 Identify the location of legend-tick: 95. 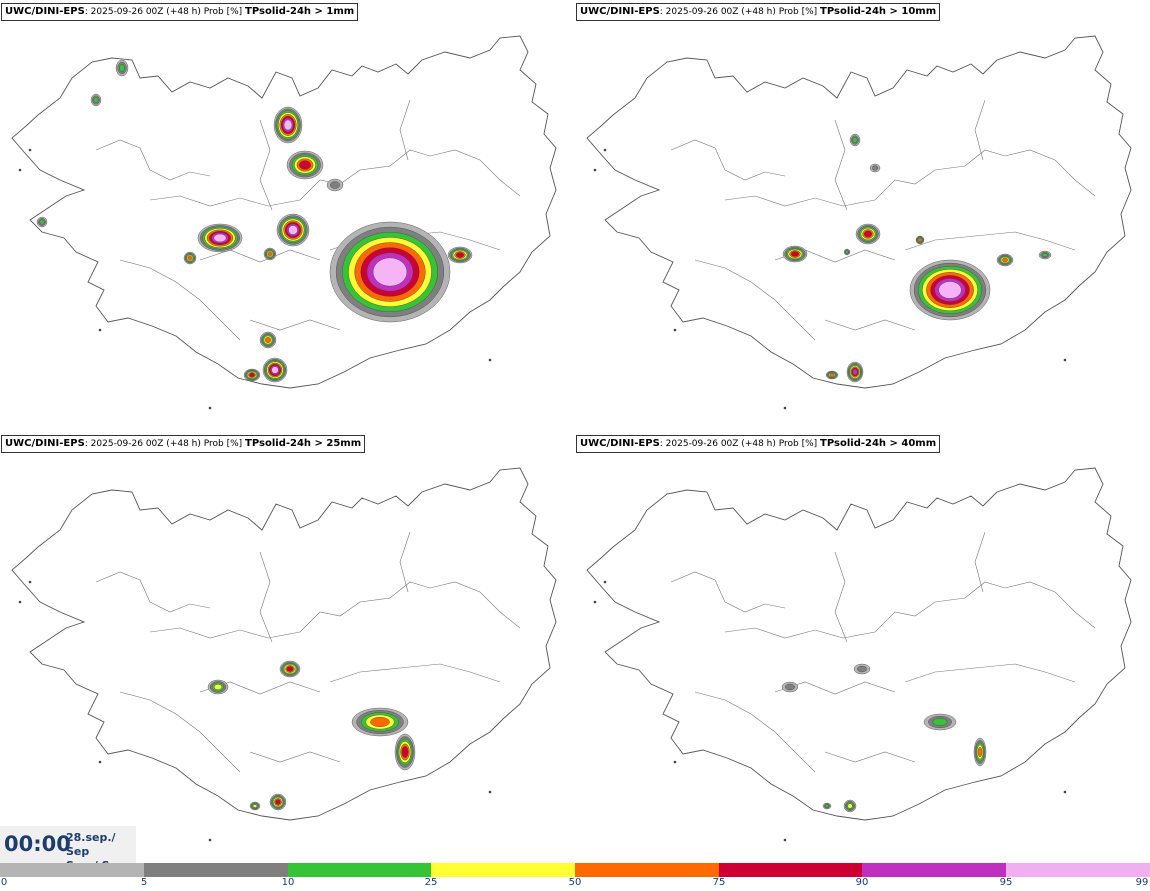
(1006, 882).